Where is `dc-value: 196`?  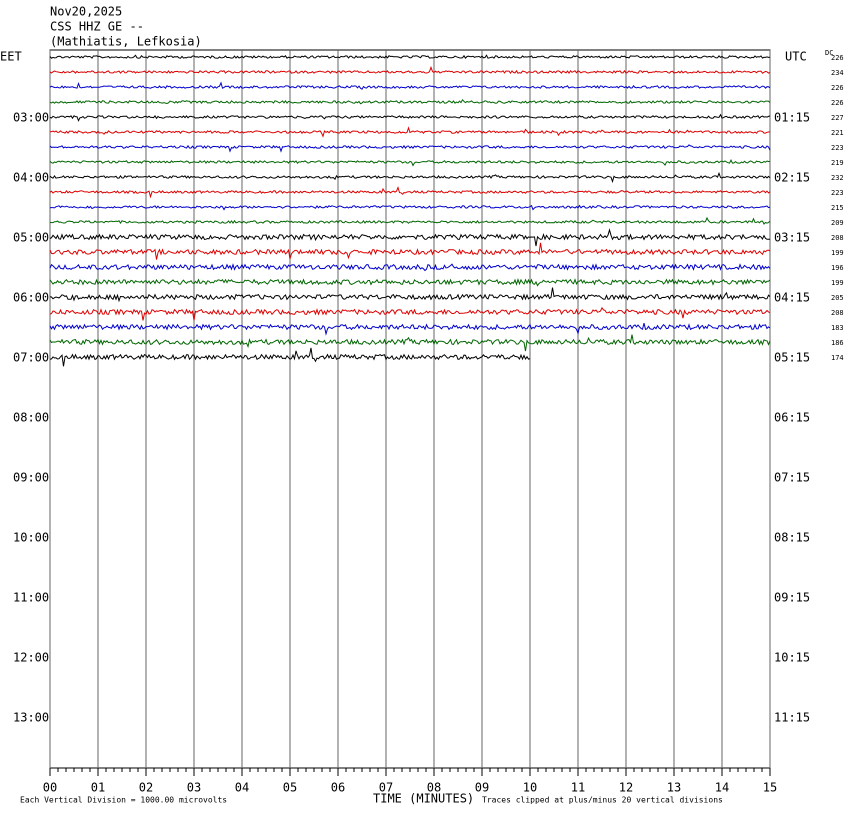 dc-value: 196 is located at coordinates (837, 268).